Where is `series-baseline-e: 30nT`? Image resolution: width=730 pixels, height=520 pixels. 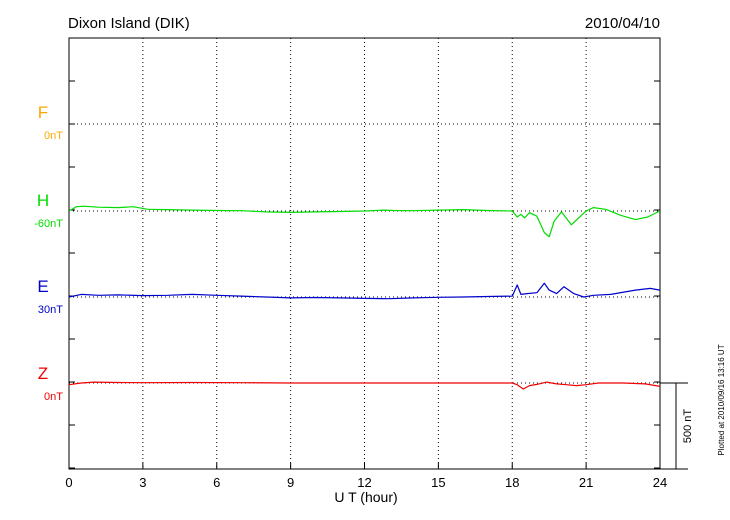
series-baseline-e: 30nT is located at coordinates (50, 310).